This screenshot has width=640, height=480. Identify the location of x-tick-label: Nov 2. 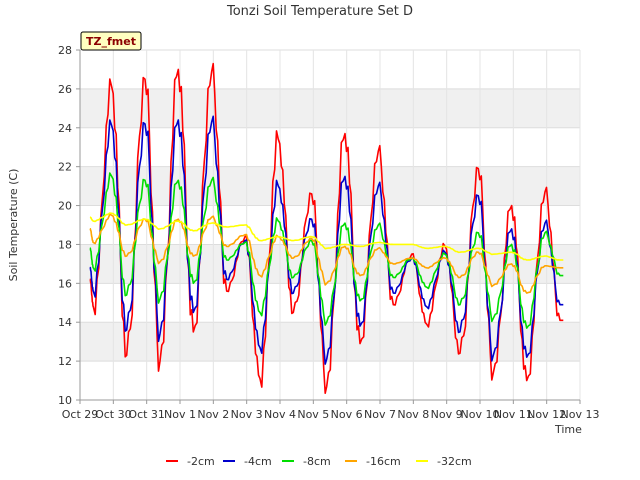
(213, 414).